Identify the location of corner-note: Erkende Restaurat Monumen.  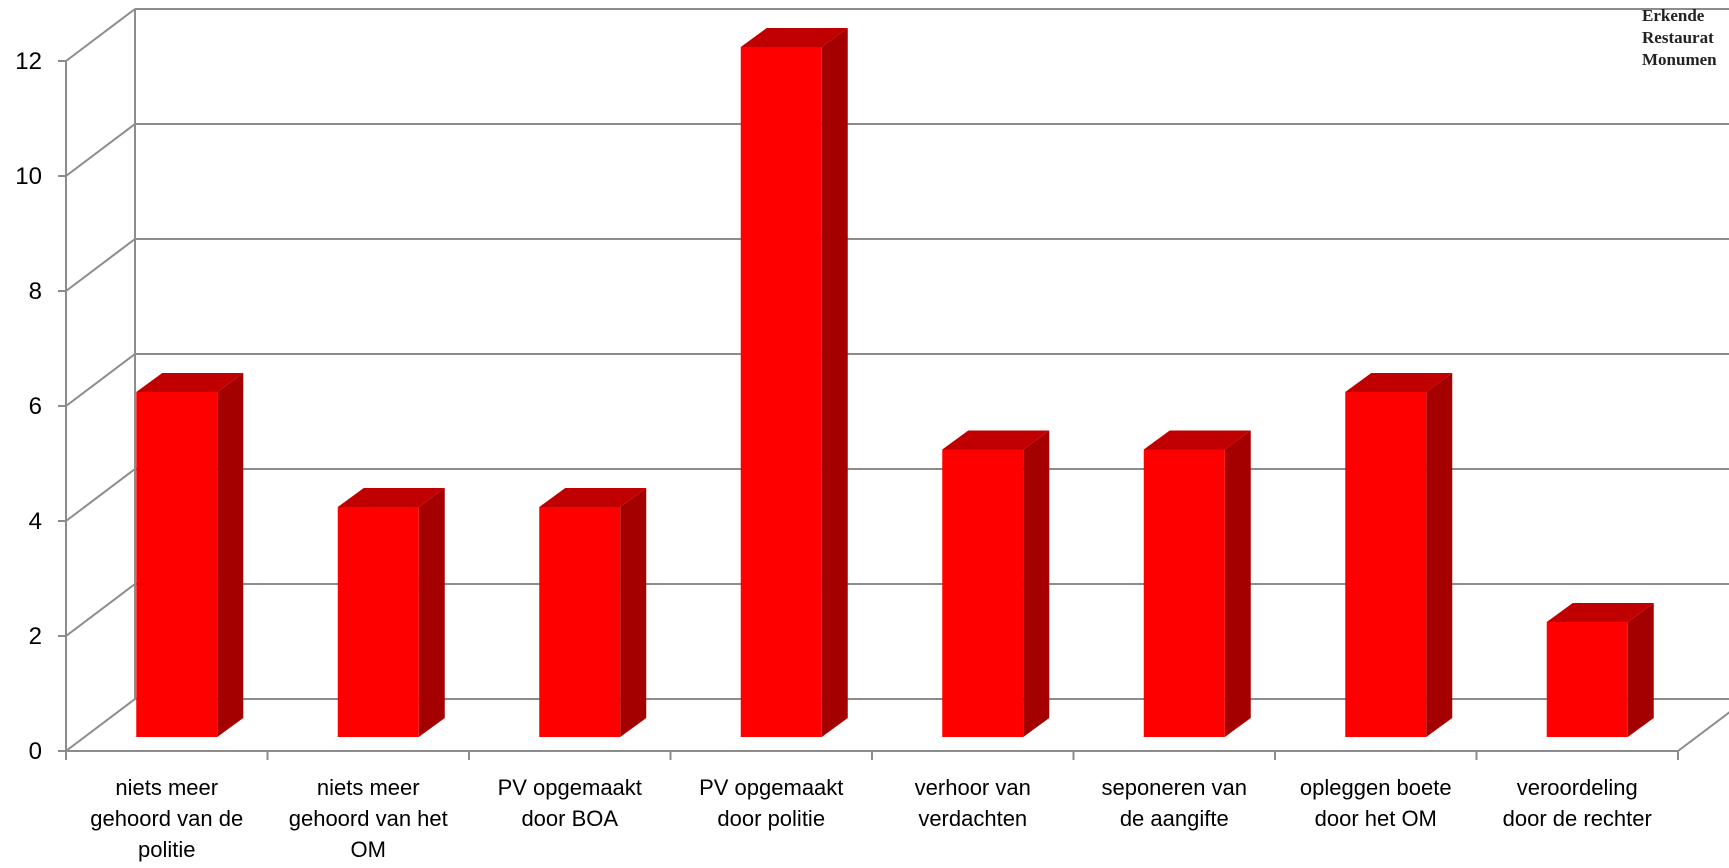
(1679, 37).